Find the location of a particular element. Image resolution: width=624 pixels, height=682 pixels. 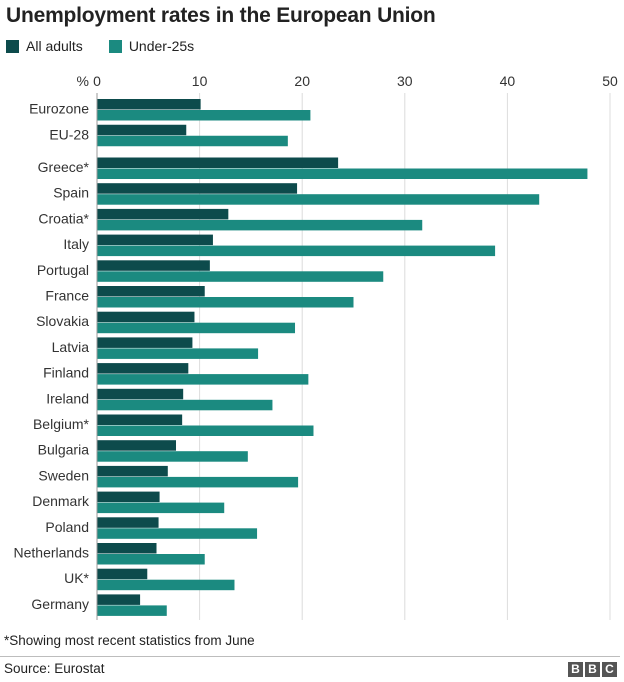

category-label: Belgium* is located at coordinates (61, 424).